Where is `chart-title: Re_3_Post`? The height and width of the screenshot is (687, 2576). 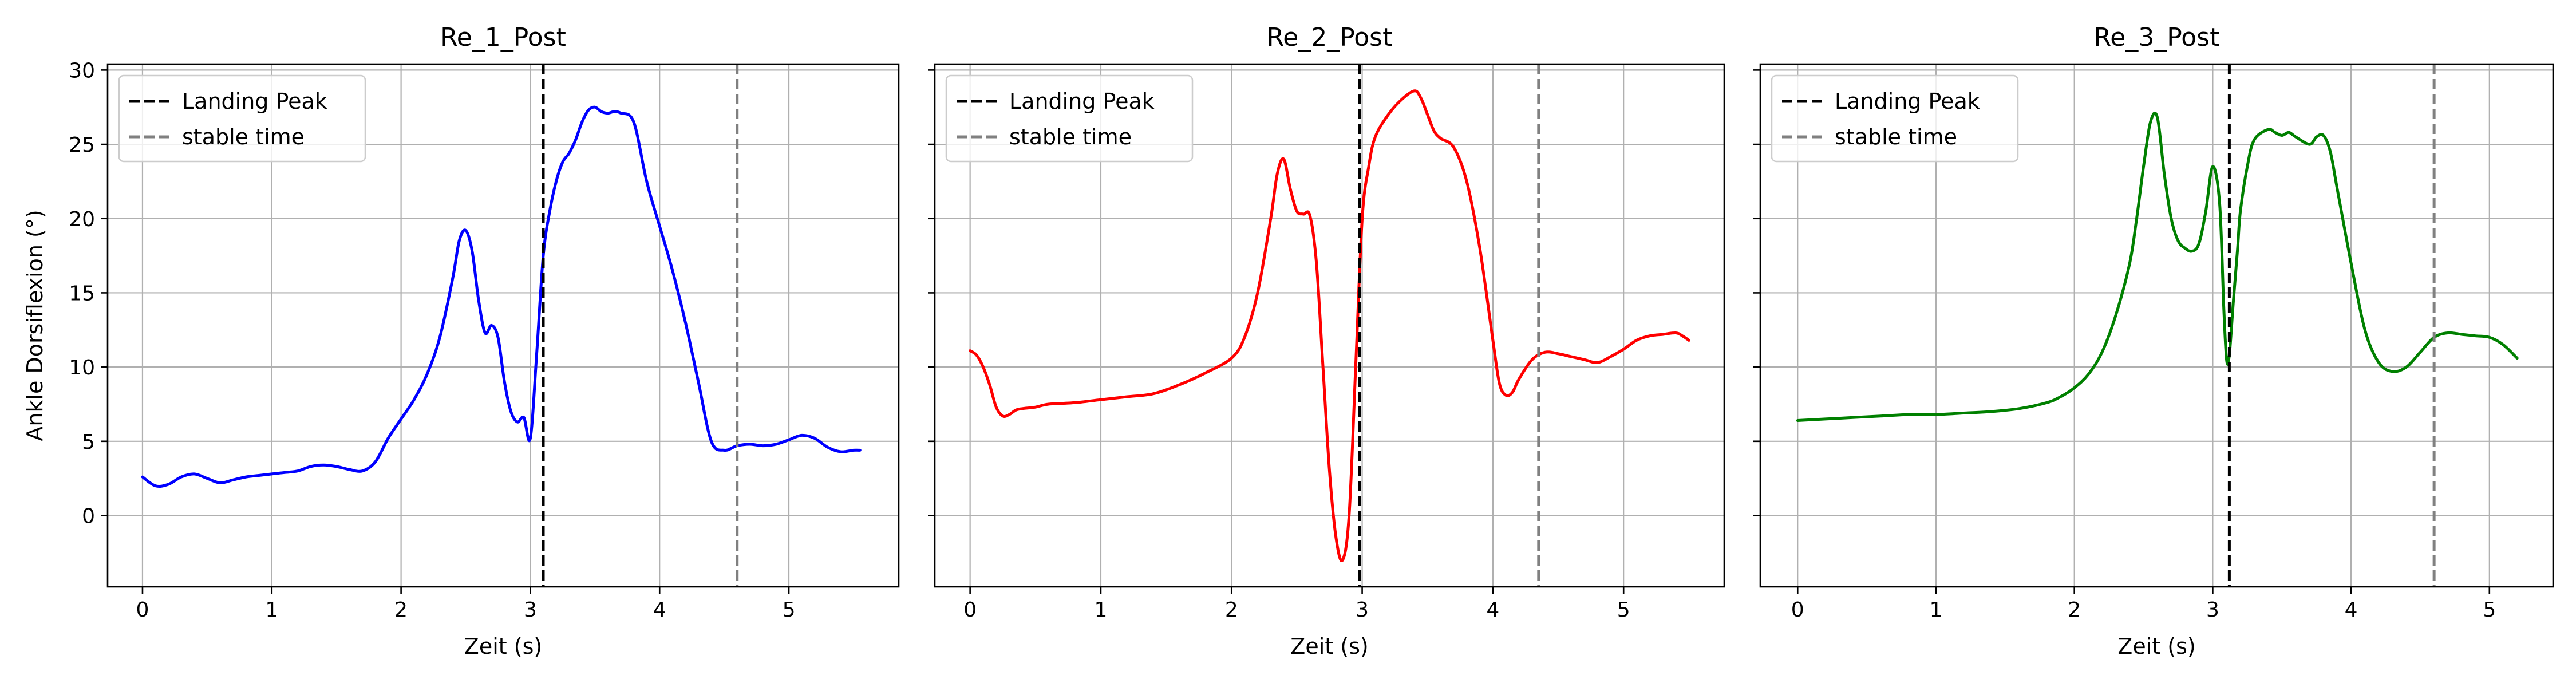
chart-title: Re_3_Post is located at coordinates (2157, 38).